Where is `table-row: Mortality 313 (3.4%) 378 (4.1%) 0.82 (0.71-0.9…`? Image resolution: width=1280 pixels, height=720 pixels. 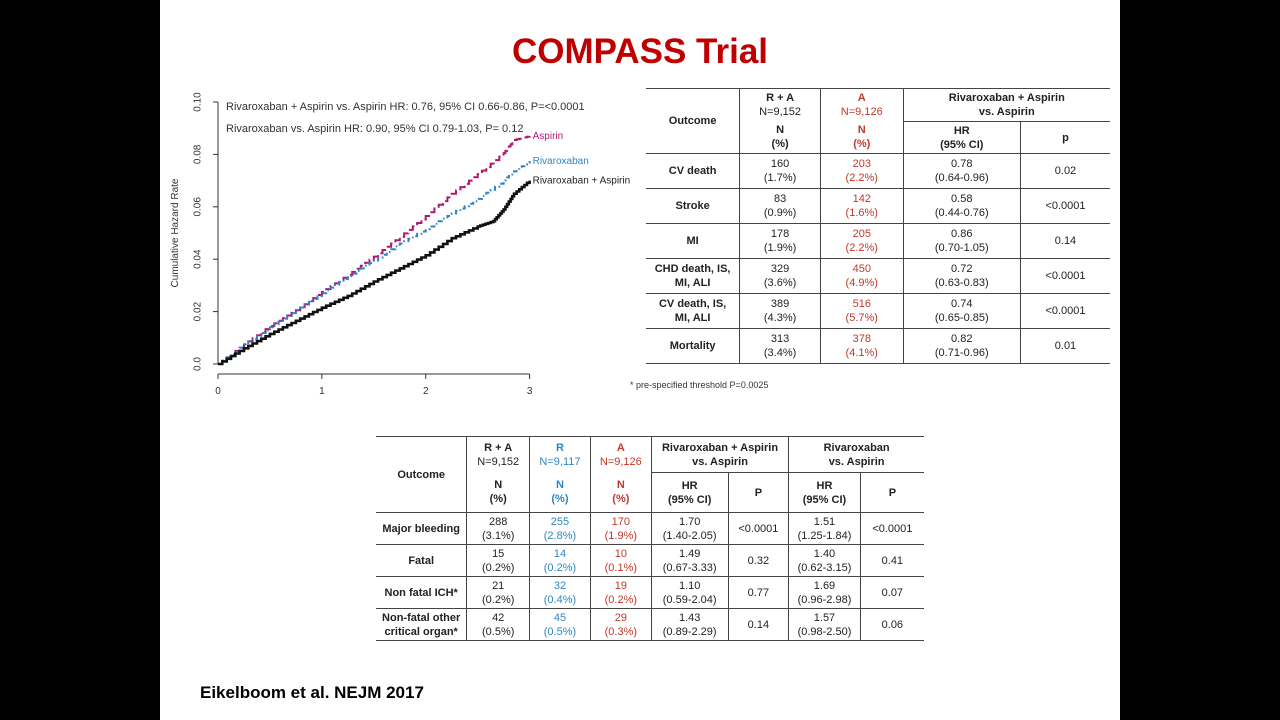 table-row: Mortality 313 (3.4%) 378 (4.1%) 0.82 (0.71-0.9… is located at coordinates (878, 346).